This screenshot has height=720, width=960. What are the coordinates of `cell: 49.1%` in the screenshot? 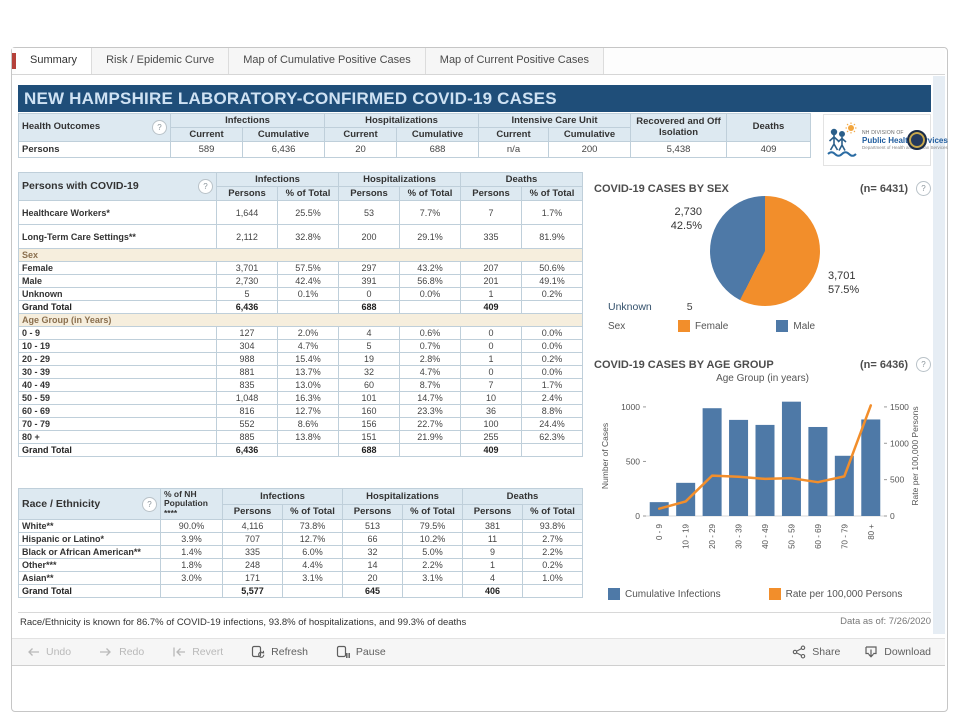 It's located at (552, 281).